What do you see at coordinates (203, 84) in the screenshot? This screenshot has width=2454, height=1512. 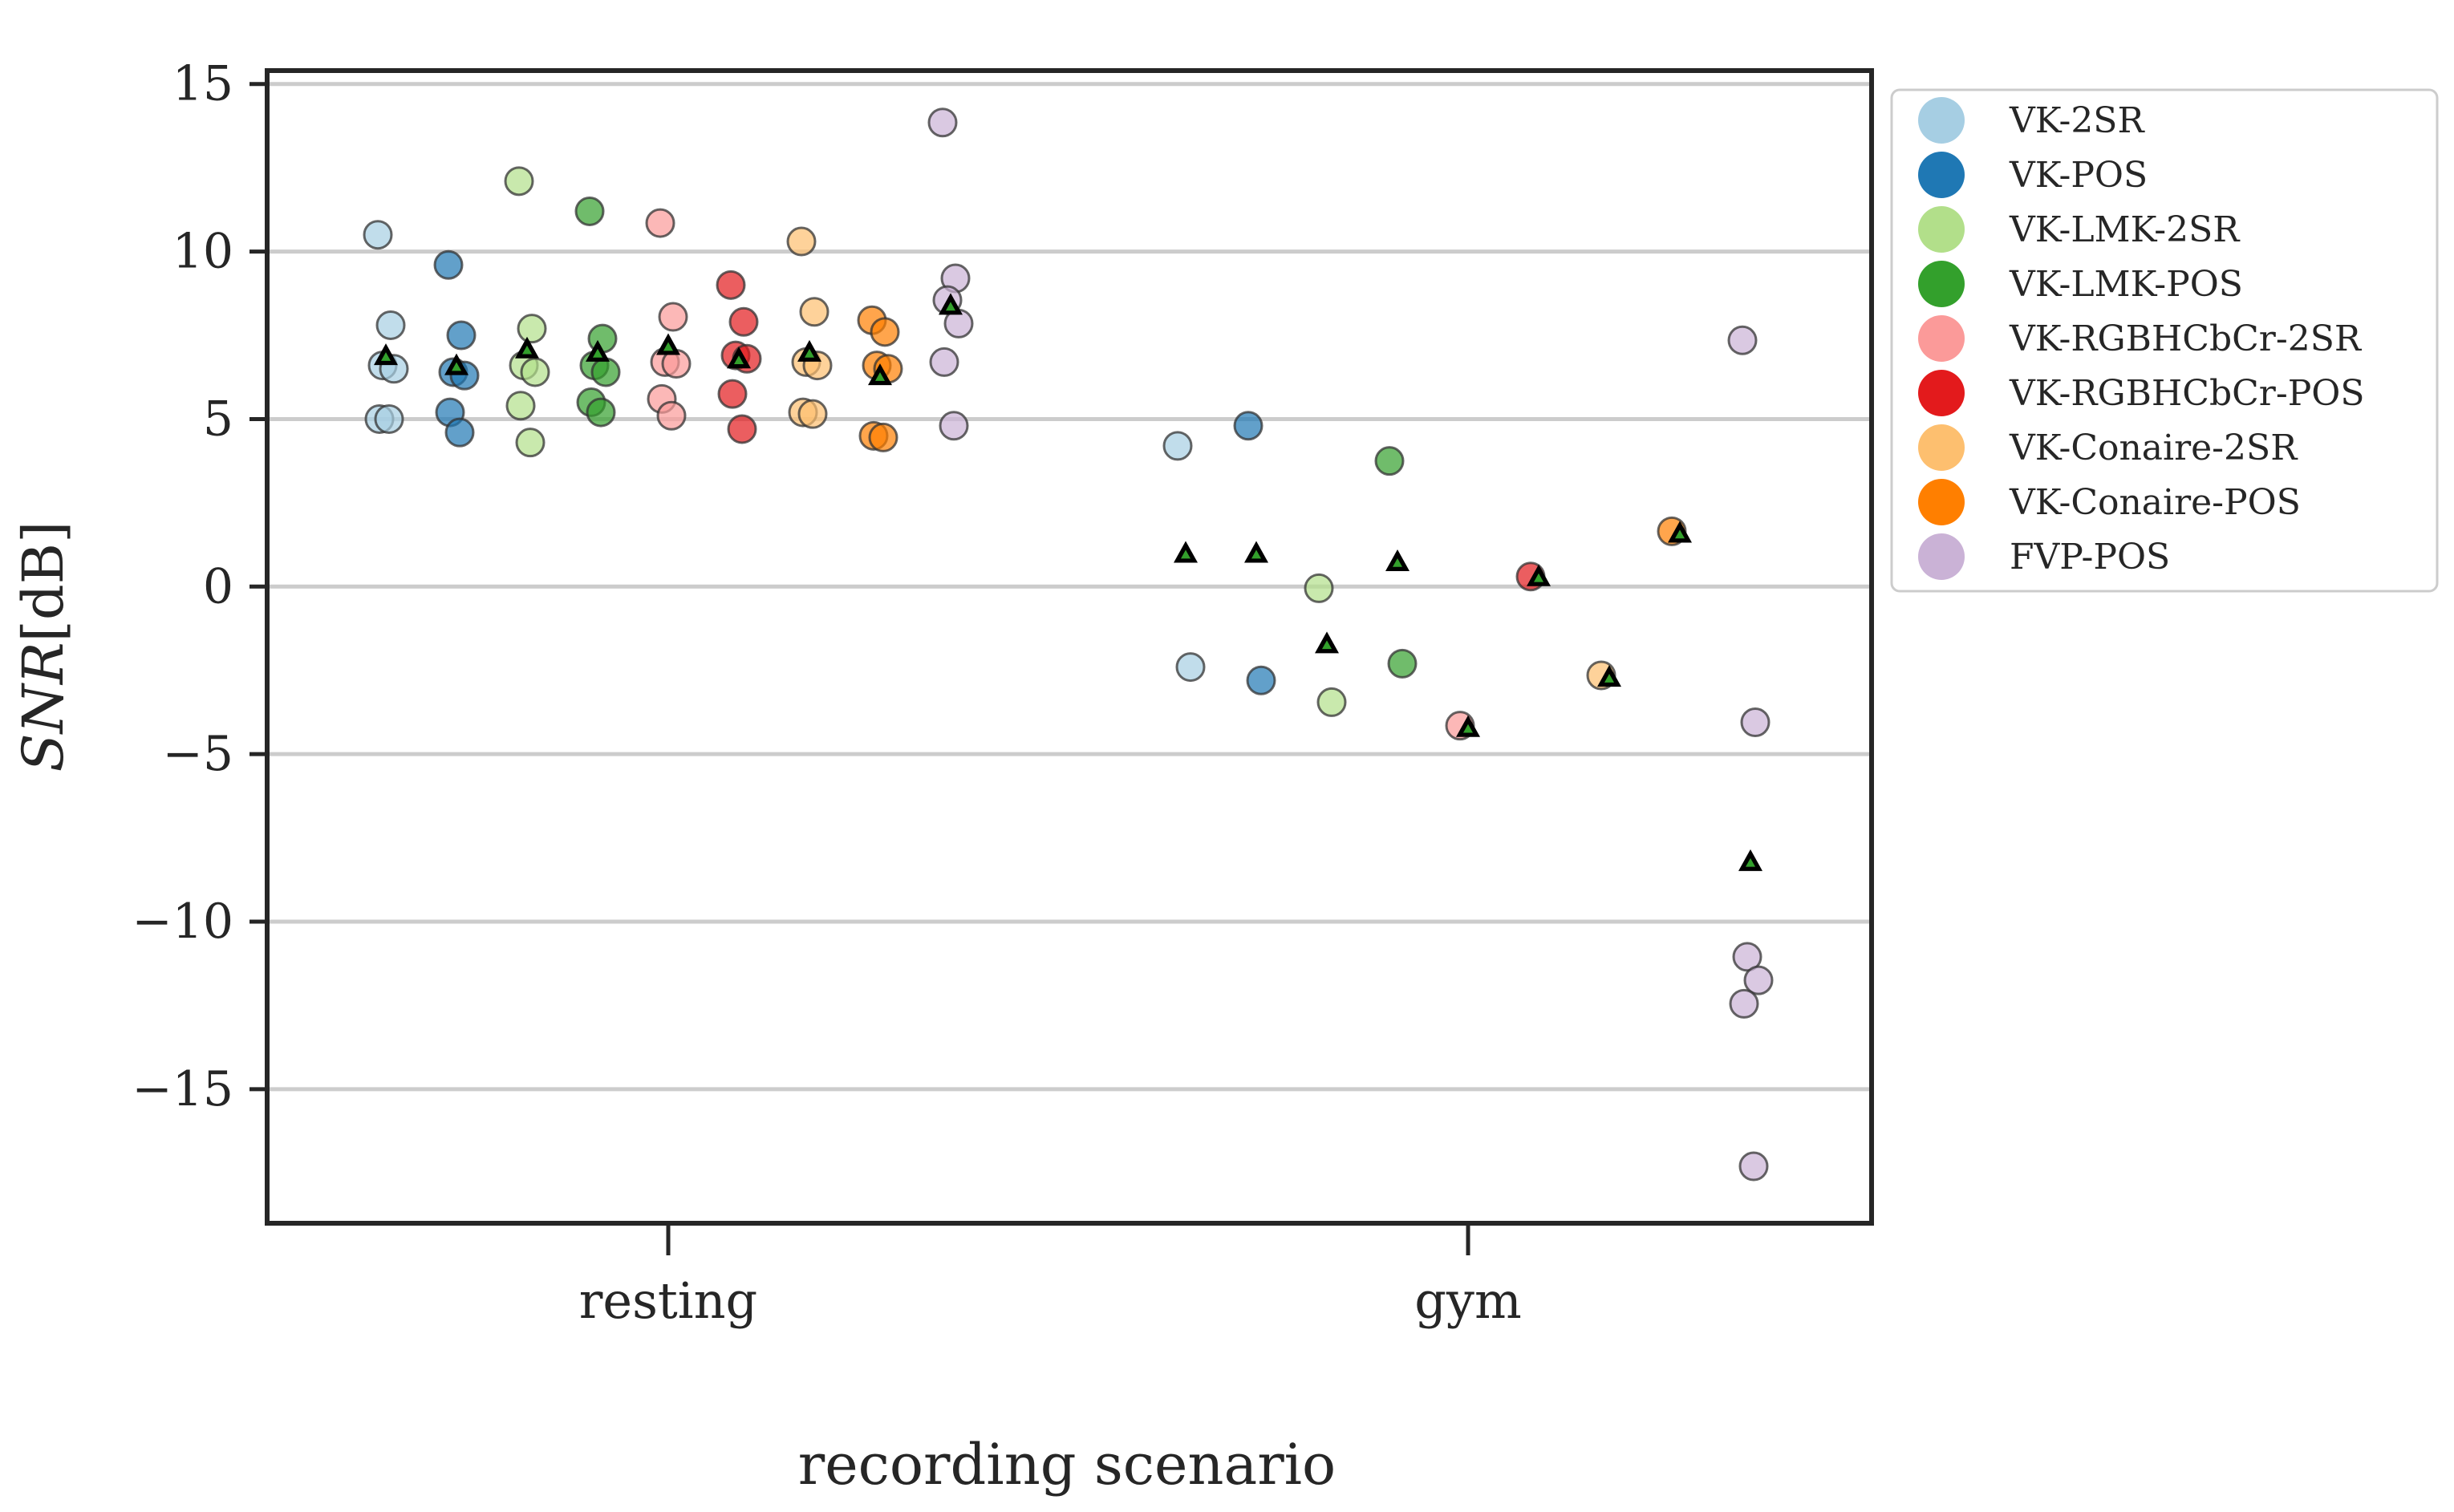 I see `y-tick-label: 15` at bounding box center [203, 84].